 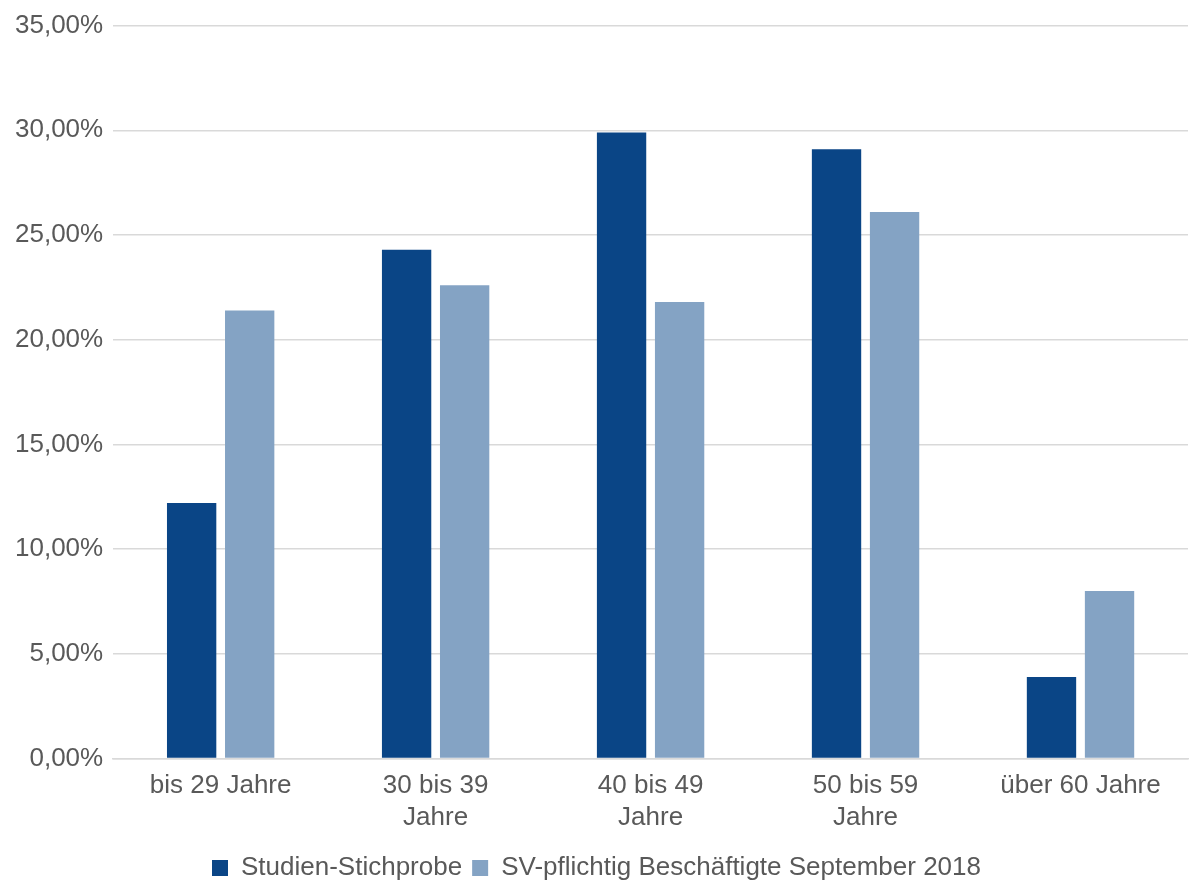 What do you see at coordinates (59, 128) in the screenshot?
I see `y-tick-label: 30,00%` at bounding box center [59, 128].